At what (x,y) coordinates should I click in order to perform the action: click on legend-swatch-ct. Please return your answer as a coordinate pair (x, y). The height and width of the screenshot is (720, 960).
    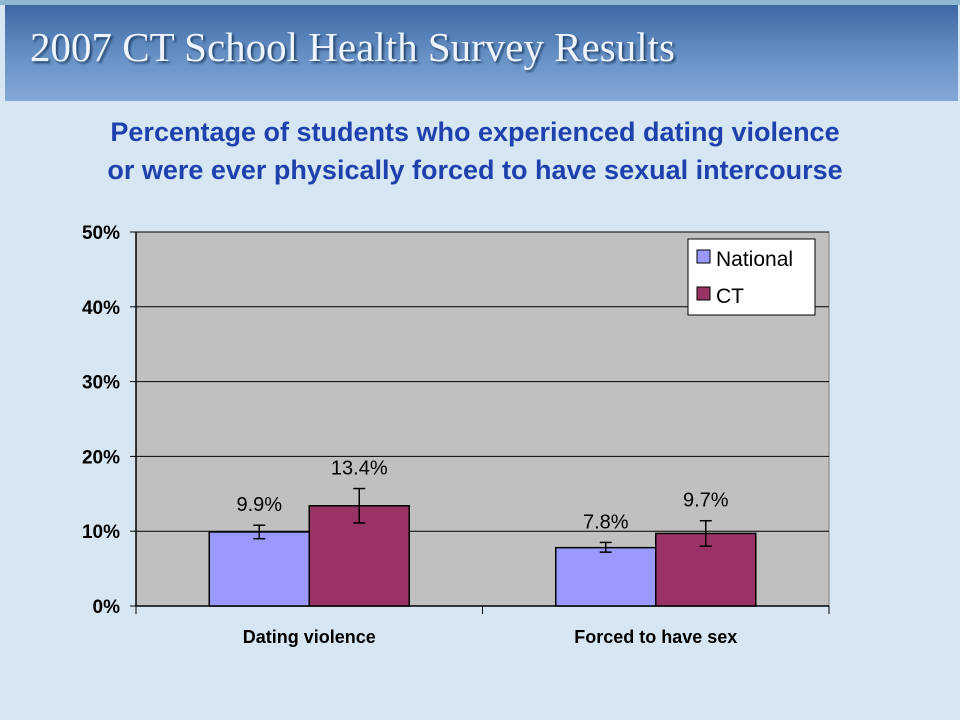
    Looking at the image, I should click on (703, 293).